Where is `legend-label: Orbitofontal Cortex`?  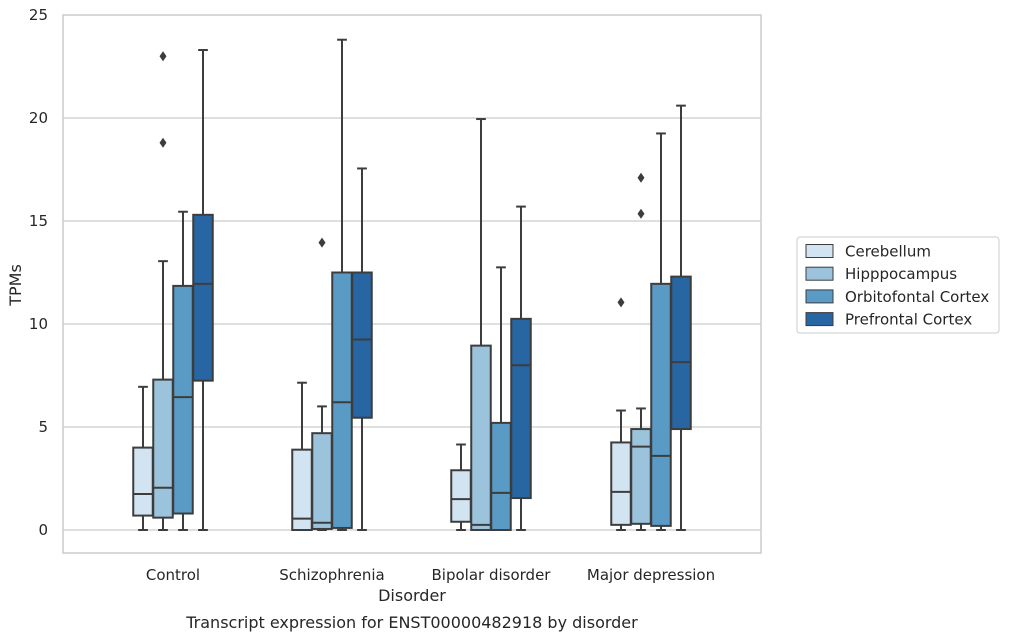 legend-label: Orbitofontal Cortex is located at coordinates (917, 297).